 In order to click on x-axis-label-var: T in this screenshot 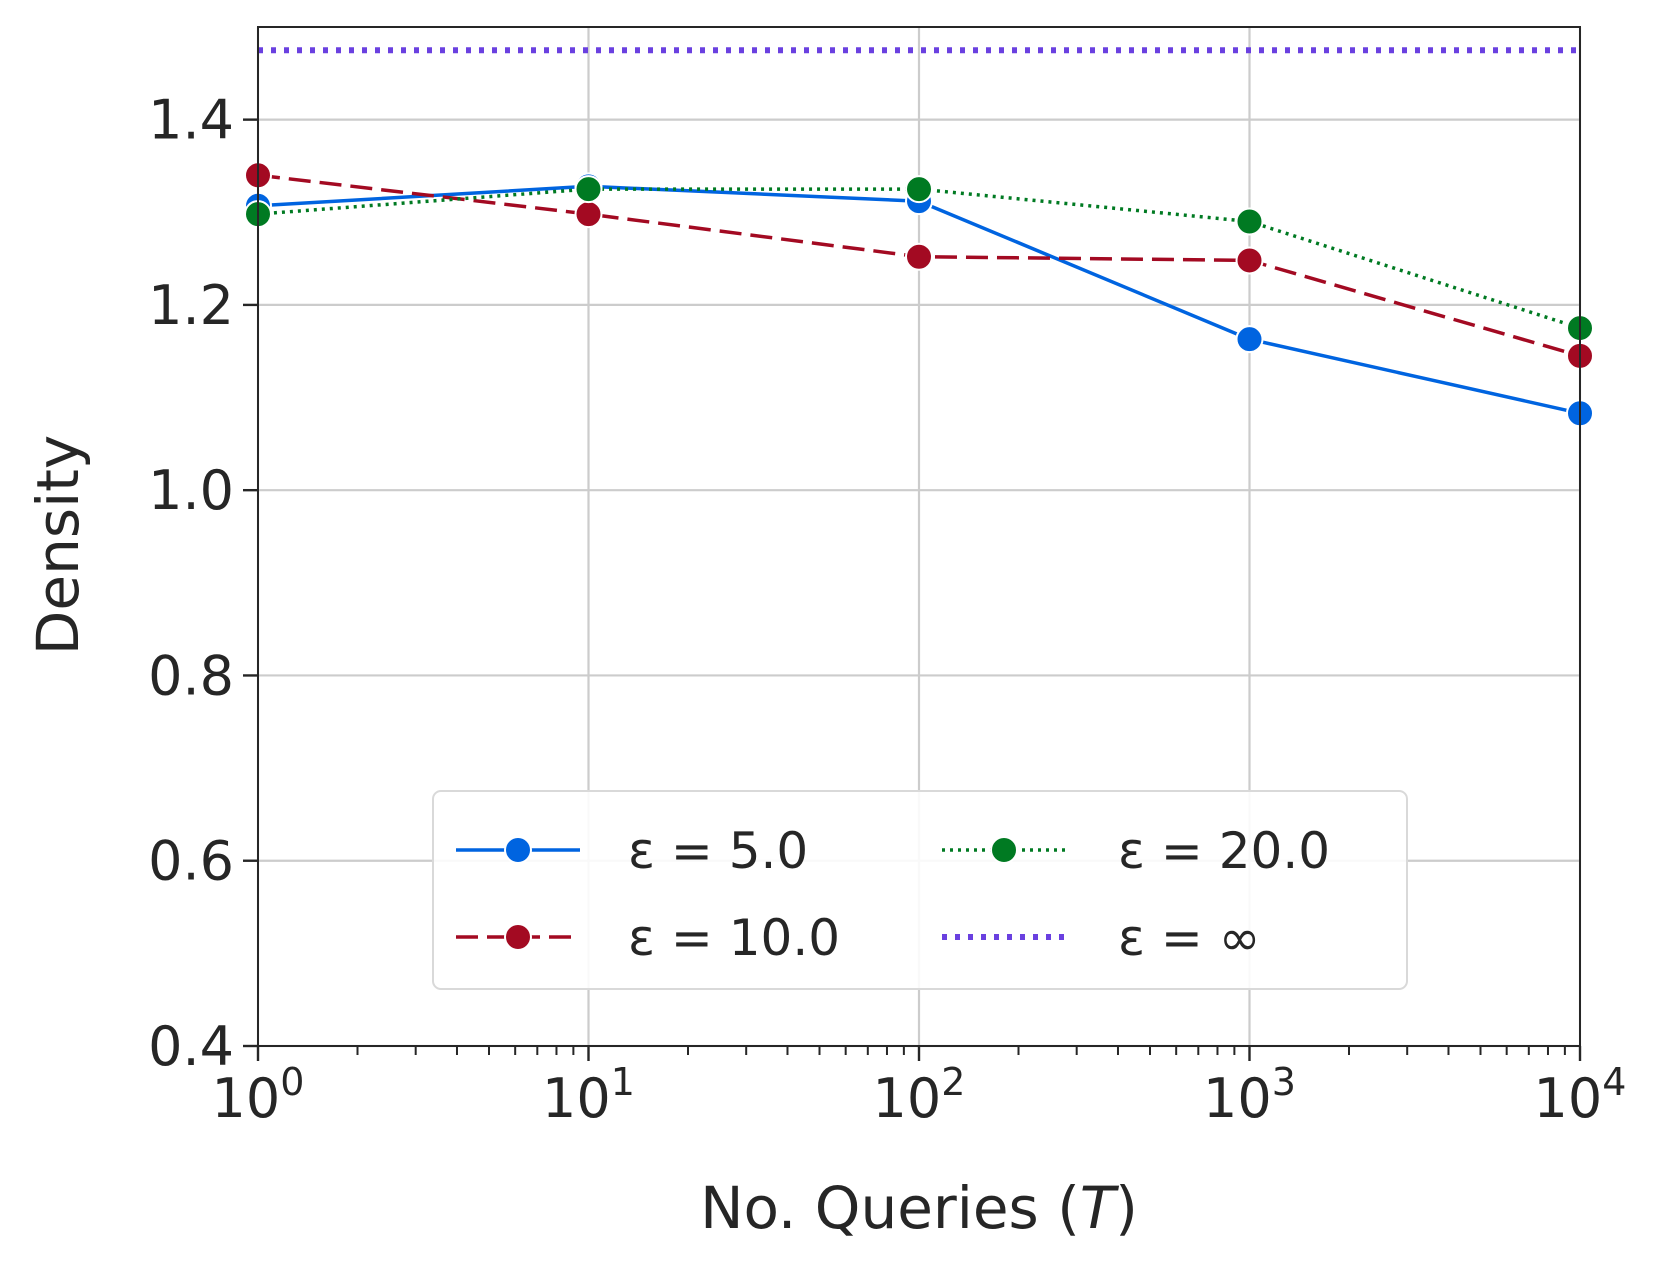, I will do `click(1100, 1208)`.